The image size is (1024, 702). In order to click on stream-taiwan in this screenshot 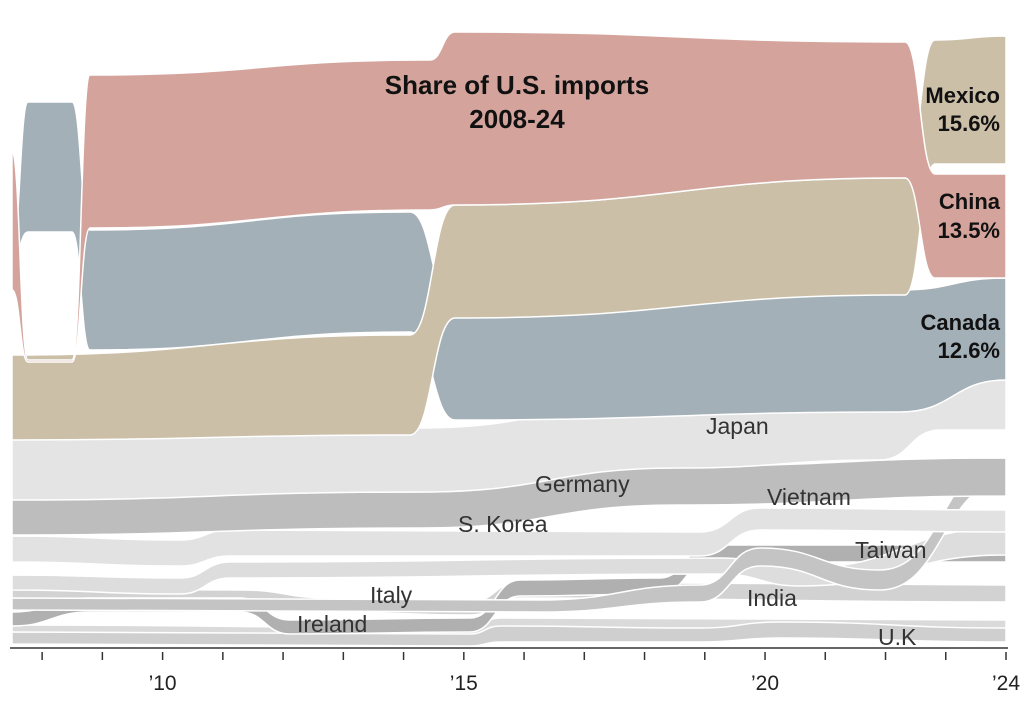, I will do `click(509, 561)`.